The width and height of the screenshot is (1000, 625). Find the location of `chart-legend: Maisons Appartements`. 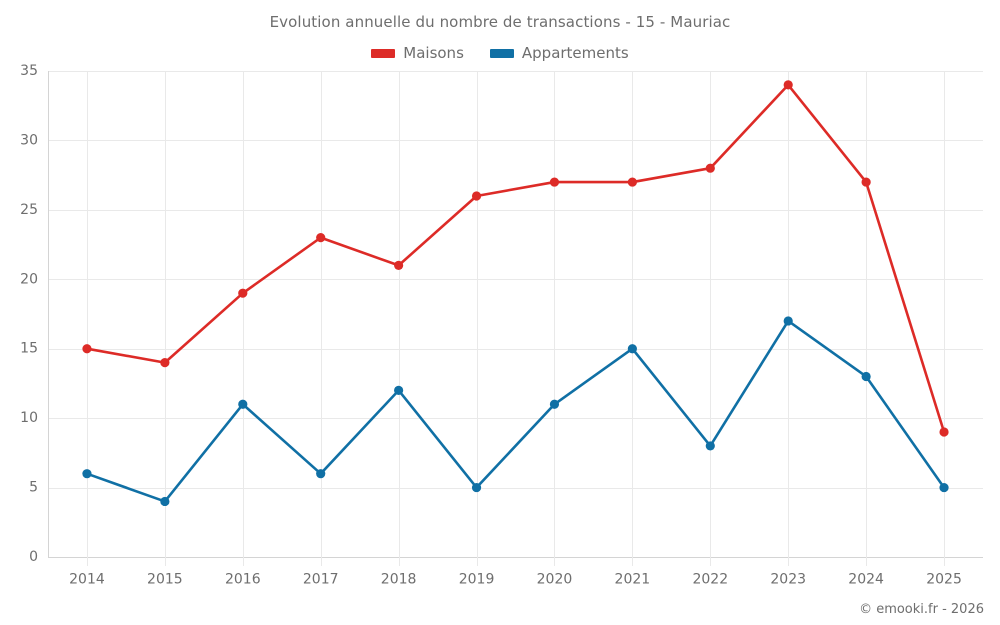

chart-legend: Maisons Appartements is located at coordinates (500, 53).